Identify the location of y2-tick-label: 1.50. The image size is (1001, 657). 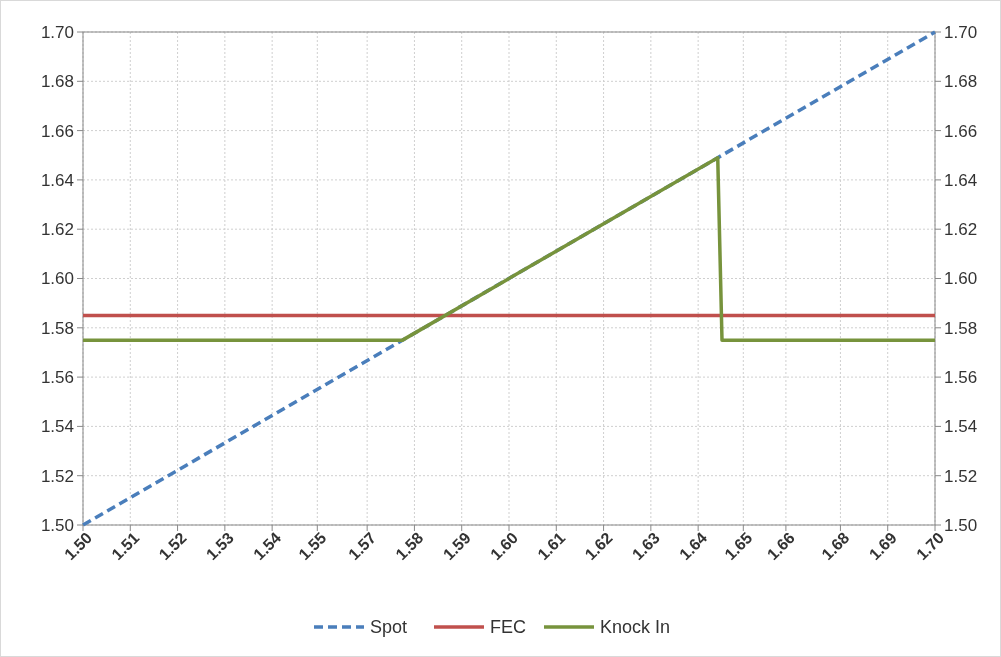
(961, 525).